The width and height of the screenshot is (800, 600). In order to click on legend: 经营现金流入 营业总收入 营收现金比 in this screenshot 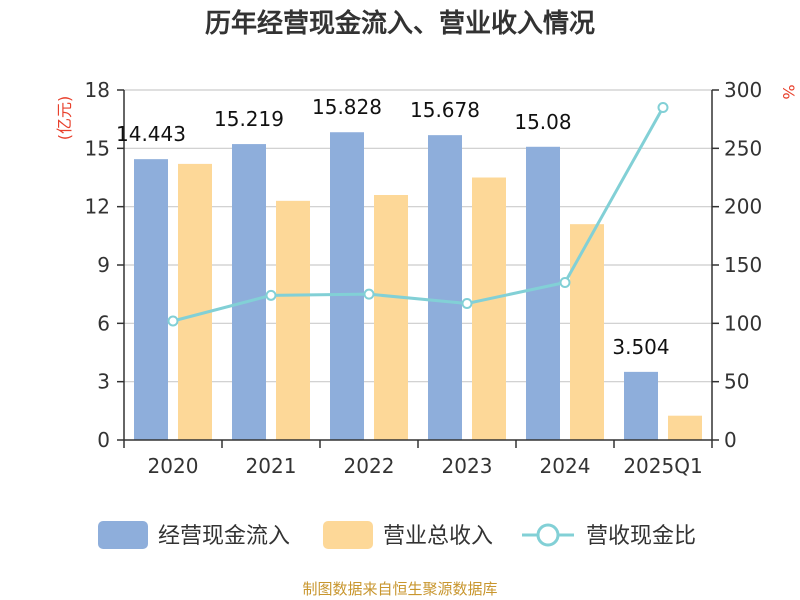, I will do `click(397, 535)`.